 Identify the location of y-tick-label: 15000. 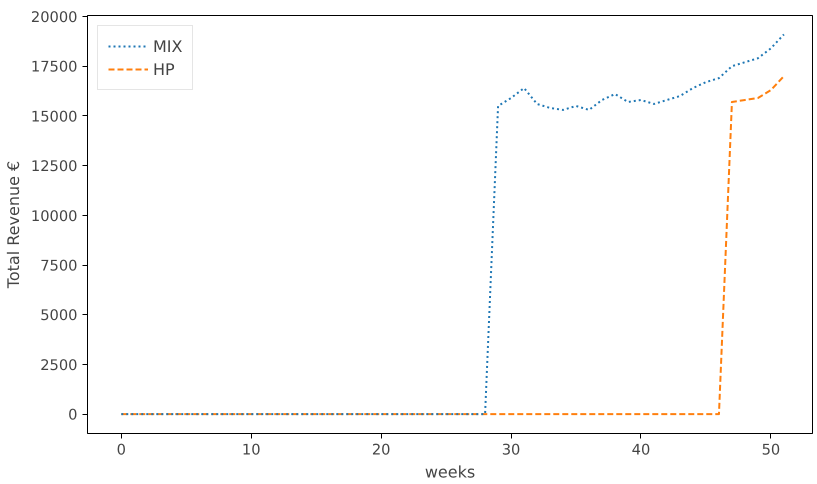
(54, 117).